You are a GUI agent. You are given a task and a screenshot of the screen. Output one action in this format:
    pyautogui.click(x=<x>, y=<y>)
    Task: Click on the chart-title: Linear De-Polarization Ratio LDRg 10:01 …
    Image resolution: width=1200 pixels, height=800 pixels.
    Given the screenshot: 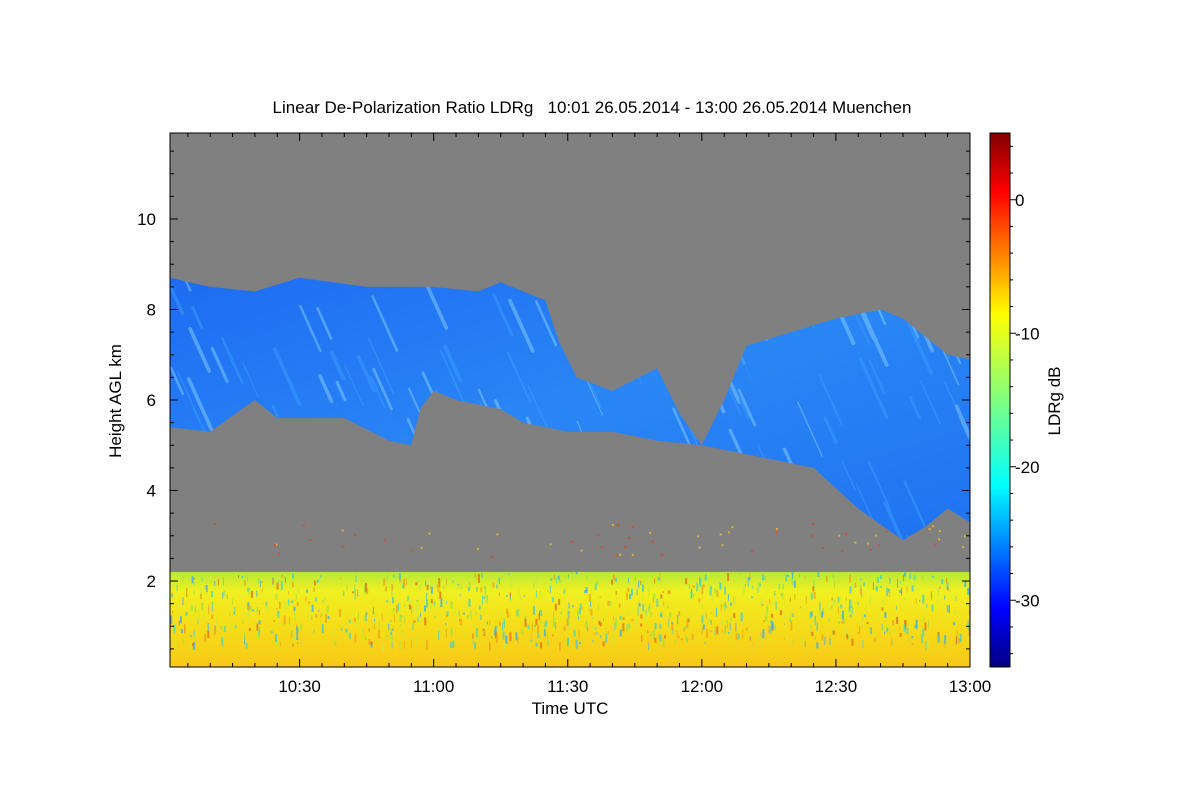 What is the action you would take?
    pyautogui.click(x=592, y=107)
    